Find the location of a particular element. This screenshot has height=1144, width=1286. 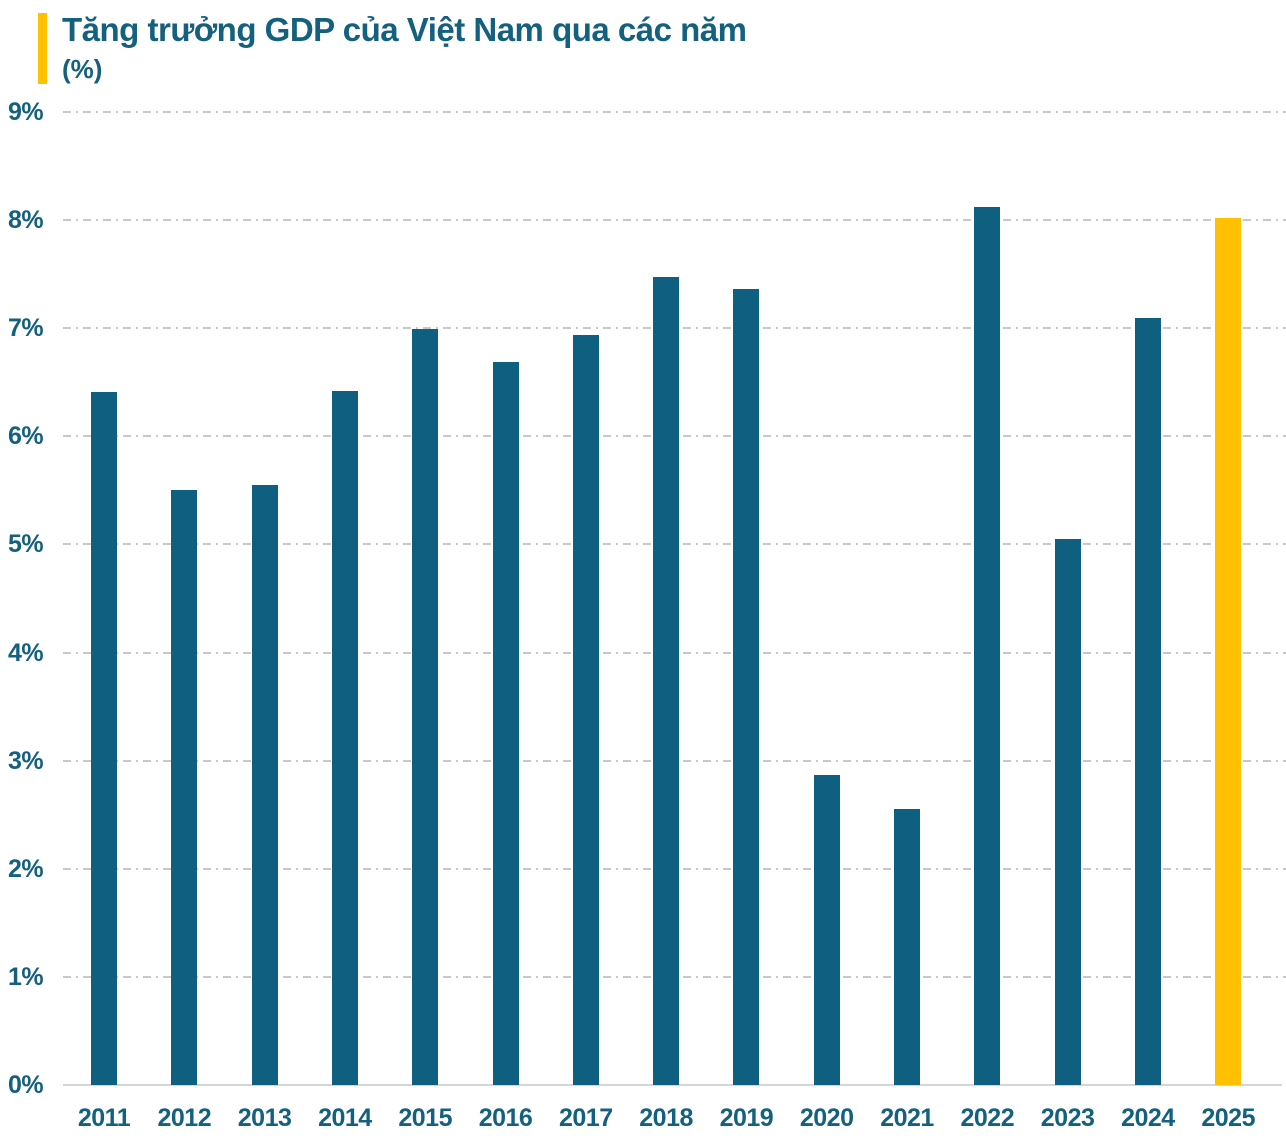

bar-2011 is located at coordinates (104, 738).